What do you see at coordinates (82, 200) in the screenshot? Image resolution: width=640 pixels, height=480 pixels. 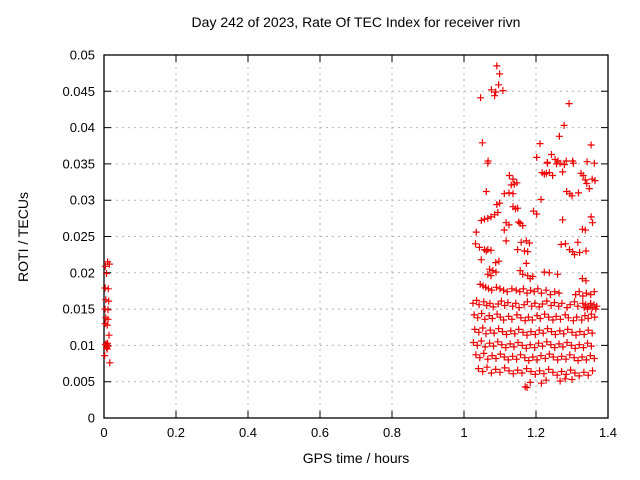 I see `y-tick-label: 0.03` at bounding box center [82, 200].